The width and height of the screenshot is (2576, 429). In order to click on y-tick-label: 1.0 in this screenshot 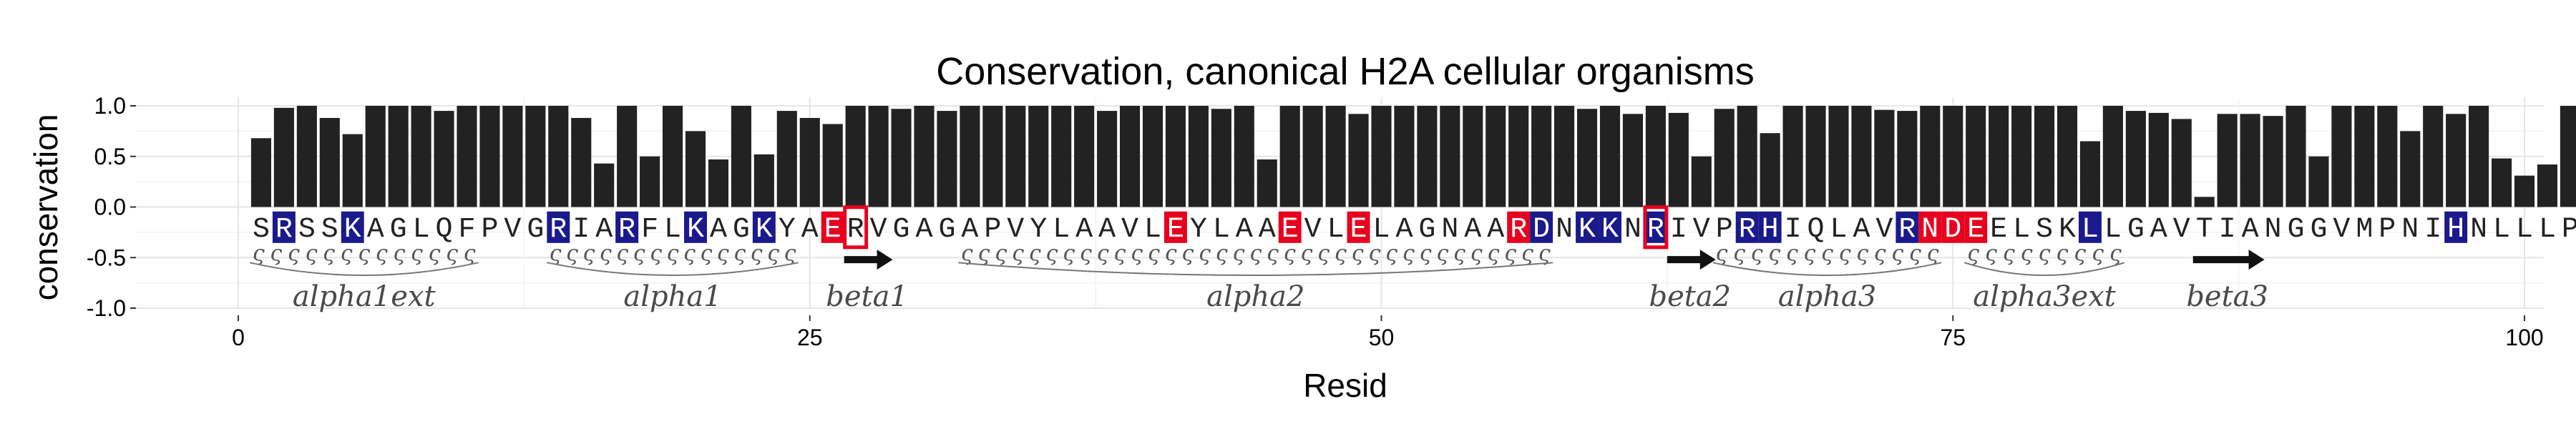, I will do `click(110, 106)`.